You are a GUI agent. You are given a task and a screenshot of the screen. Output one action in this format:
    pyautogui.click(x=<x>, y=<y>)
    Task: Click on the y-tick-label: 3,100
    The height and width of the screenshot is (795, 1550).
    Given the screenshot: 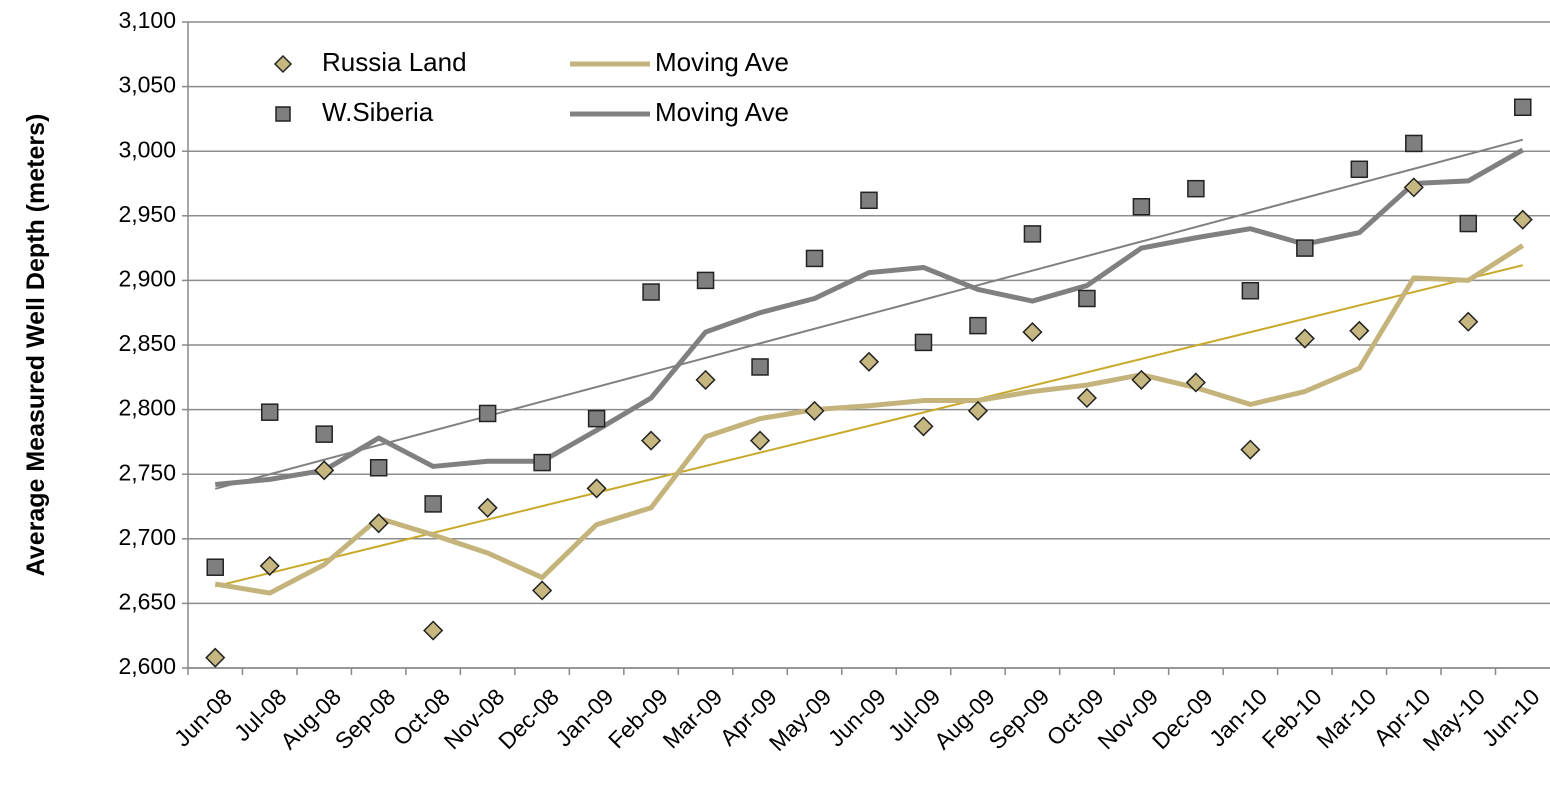 What is the action you would take?
    pyautogui.click(x=147, y=20)
    